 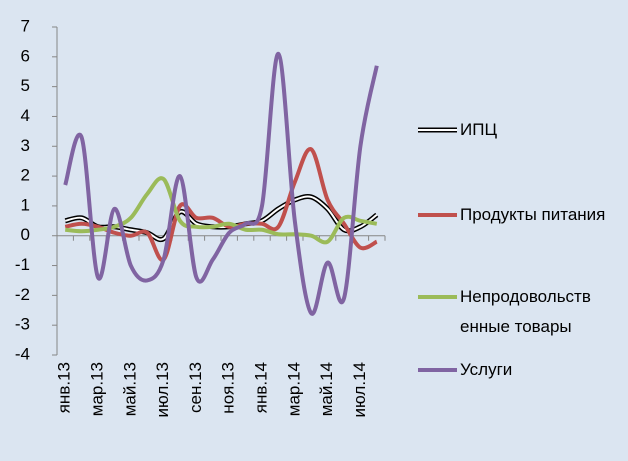 What do you see at coordinates (25, 234) in the screenshot?
I see `y-tick-label: 0` at bounding box center [25, 234].